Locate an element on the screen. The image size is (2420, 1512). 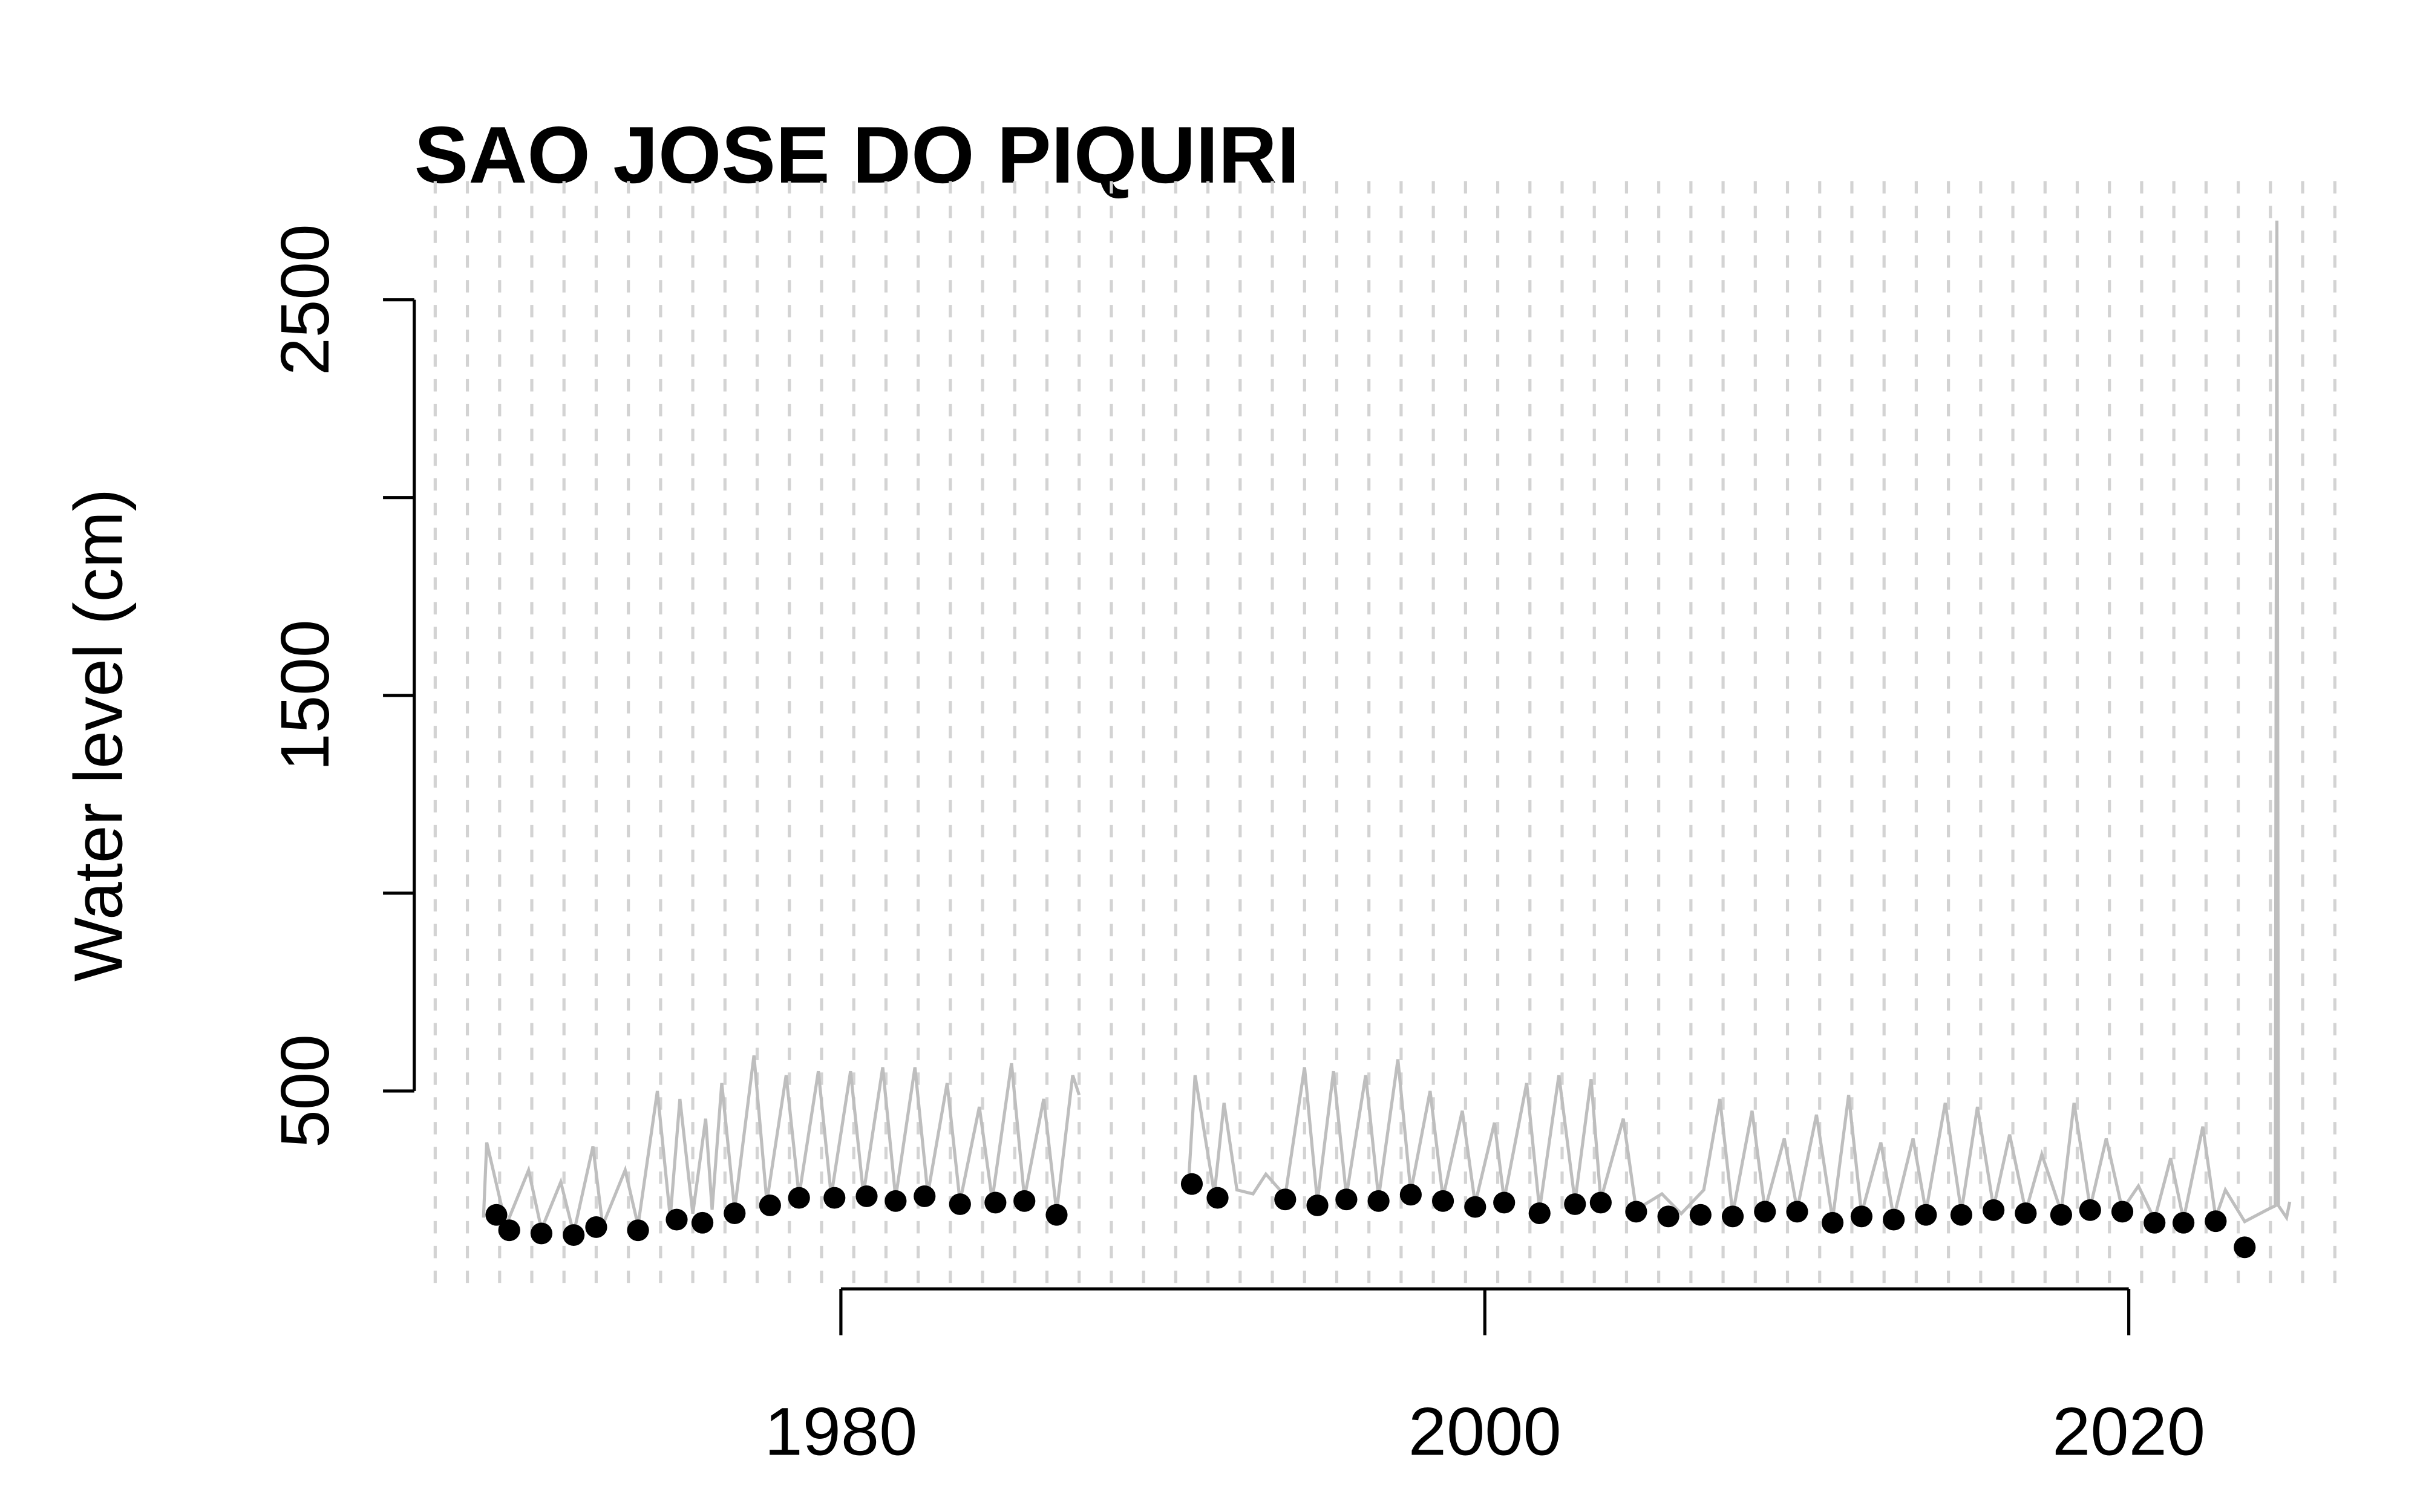
x-tick-label: 2000 is located at coordinates (1485, 1431).